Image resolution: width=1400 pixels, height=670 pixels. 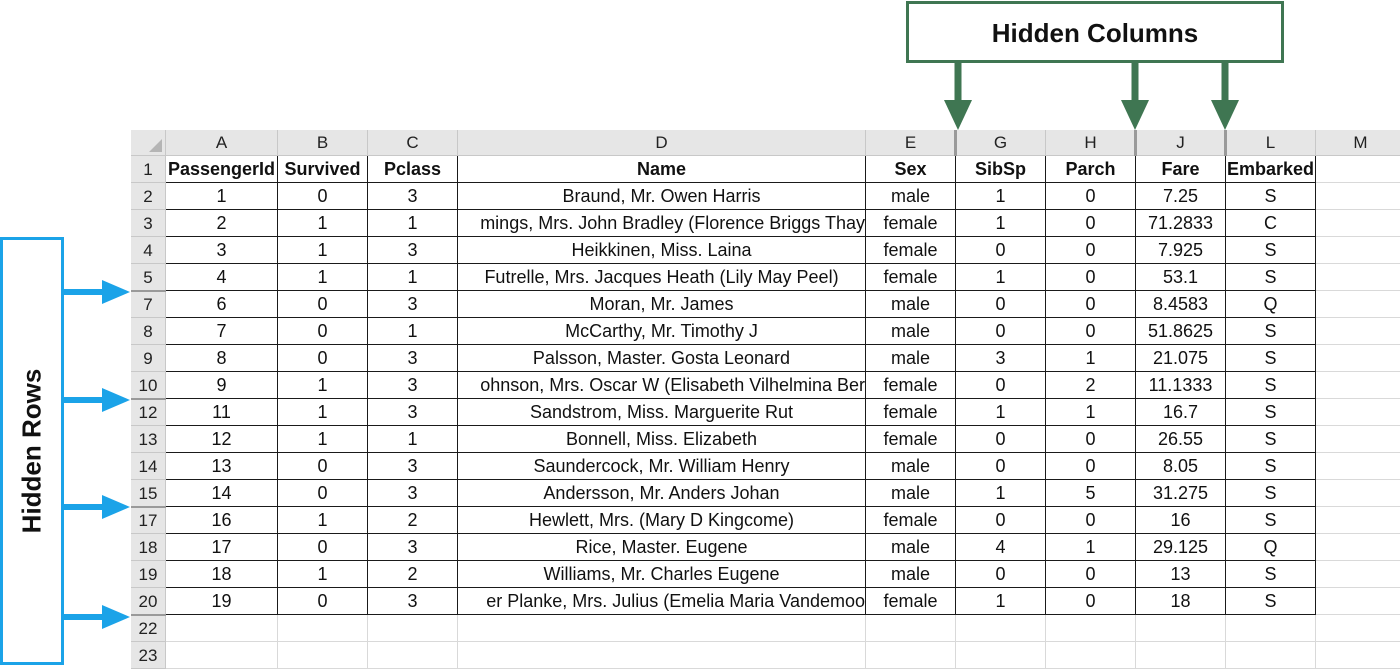 What do you see at coordinates (662, 439) in the screenshot?
I see `name-cell: Bonnell, Miss. Elizabeth` at bounding box center [662, 439].